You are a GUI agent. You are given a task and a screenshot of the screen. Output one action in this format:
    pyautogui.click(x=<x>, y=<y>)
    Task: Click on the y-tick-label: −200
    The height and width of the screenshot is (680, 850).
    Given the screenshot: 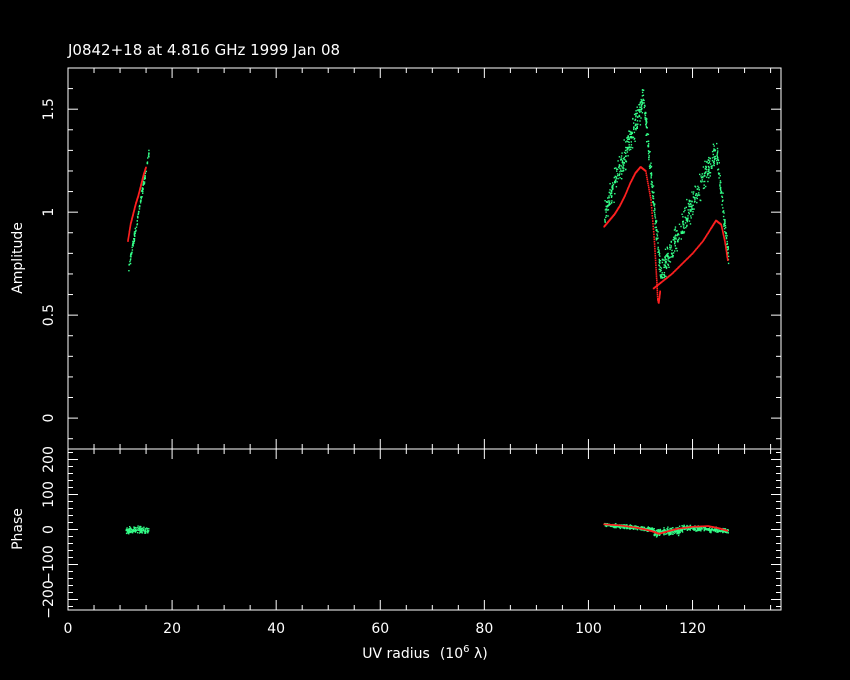 What is the action you would take?
    pyautogui.click(x=49, y=599)
    